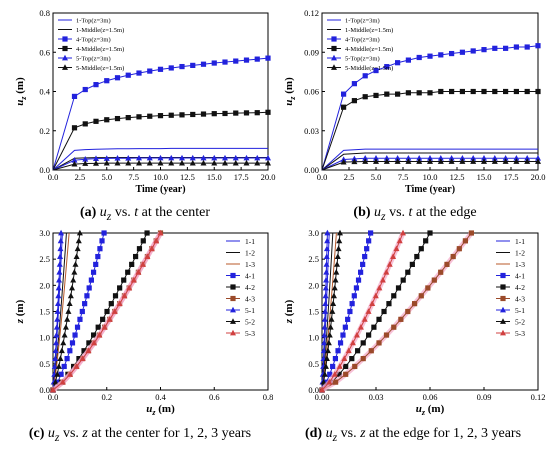 This screenshot has width=550, height=449. What do you see at coordinates (430, 177) in the screenshot?
I see `x-tick-label: 10.0` at bounding box center [430, 177].